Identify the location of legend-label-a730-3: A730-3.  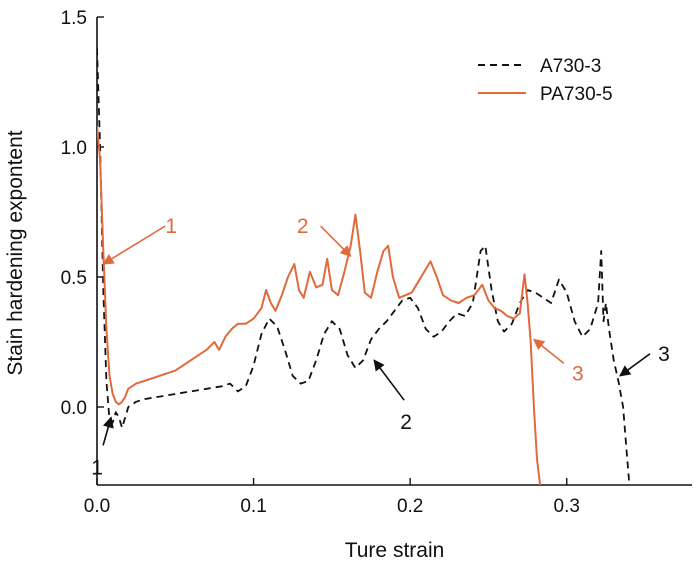
(570, 66).